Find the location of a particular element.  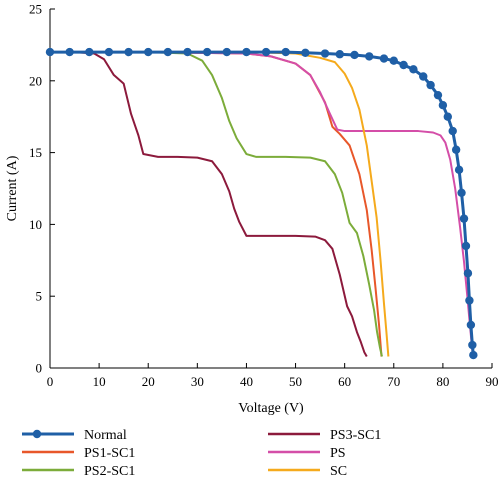

legend-label: PS1-SC1 is located at coordinates (109, 453).